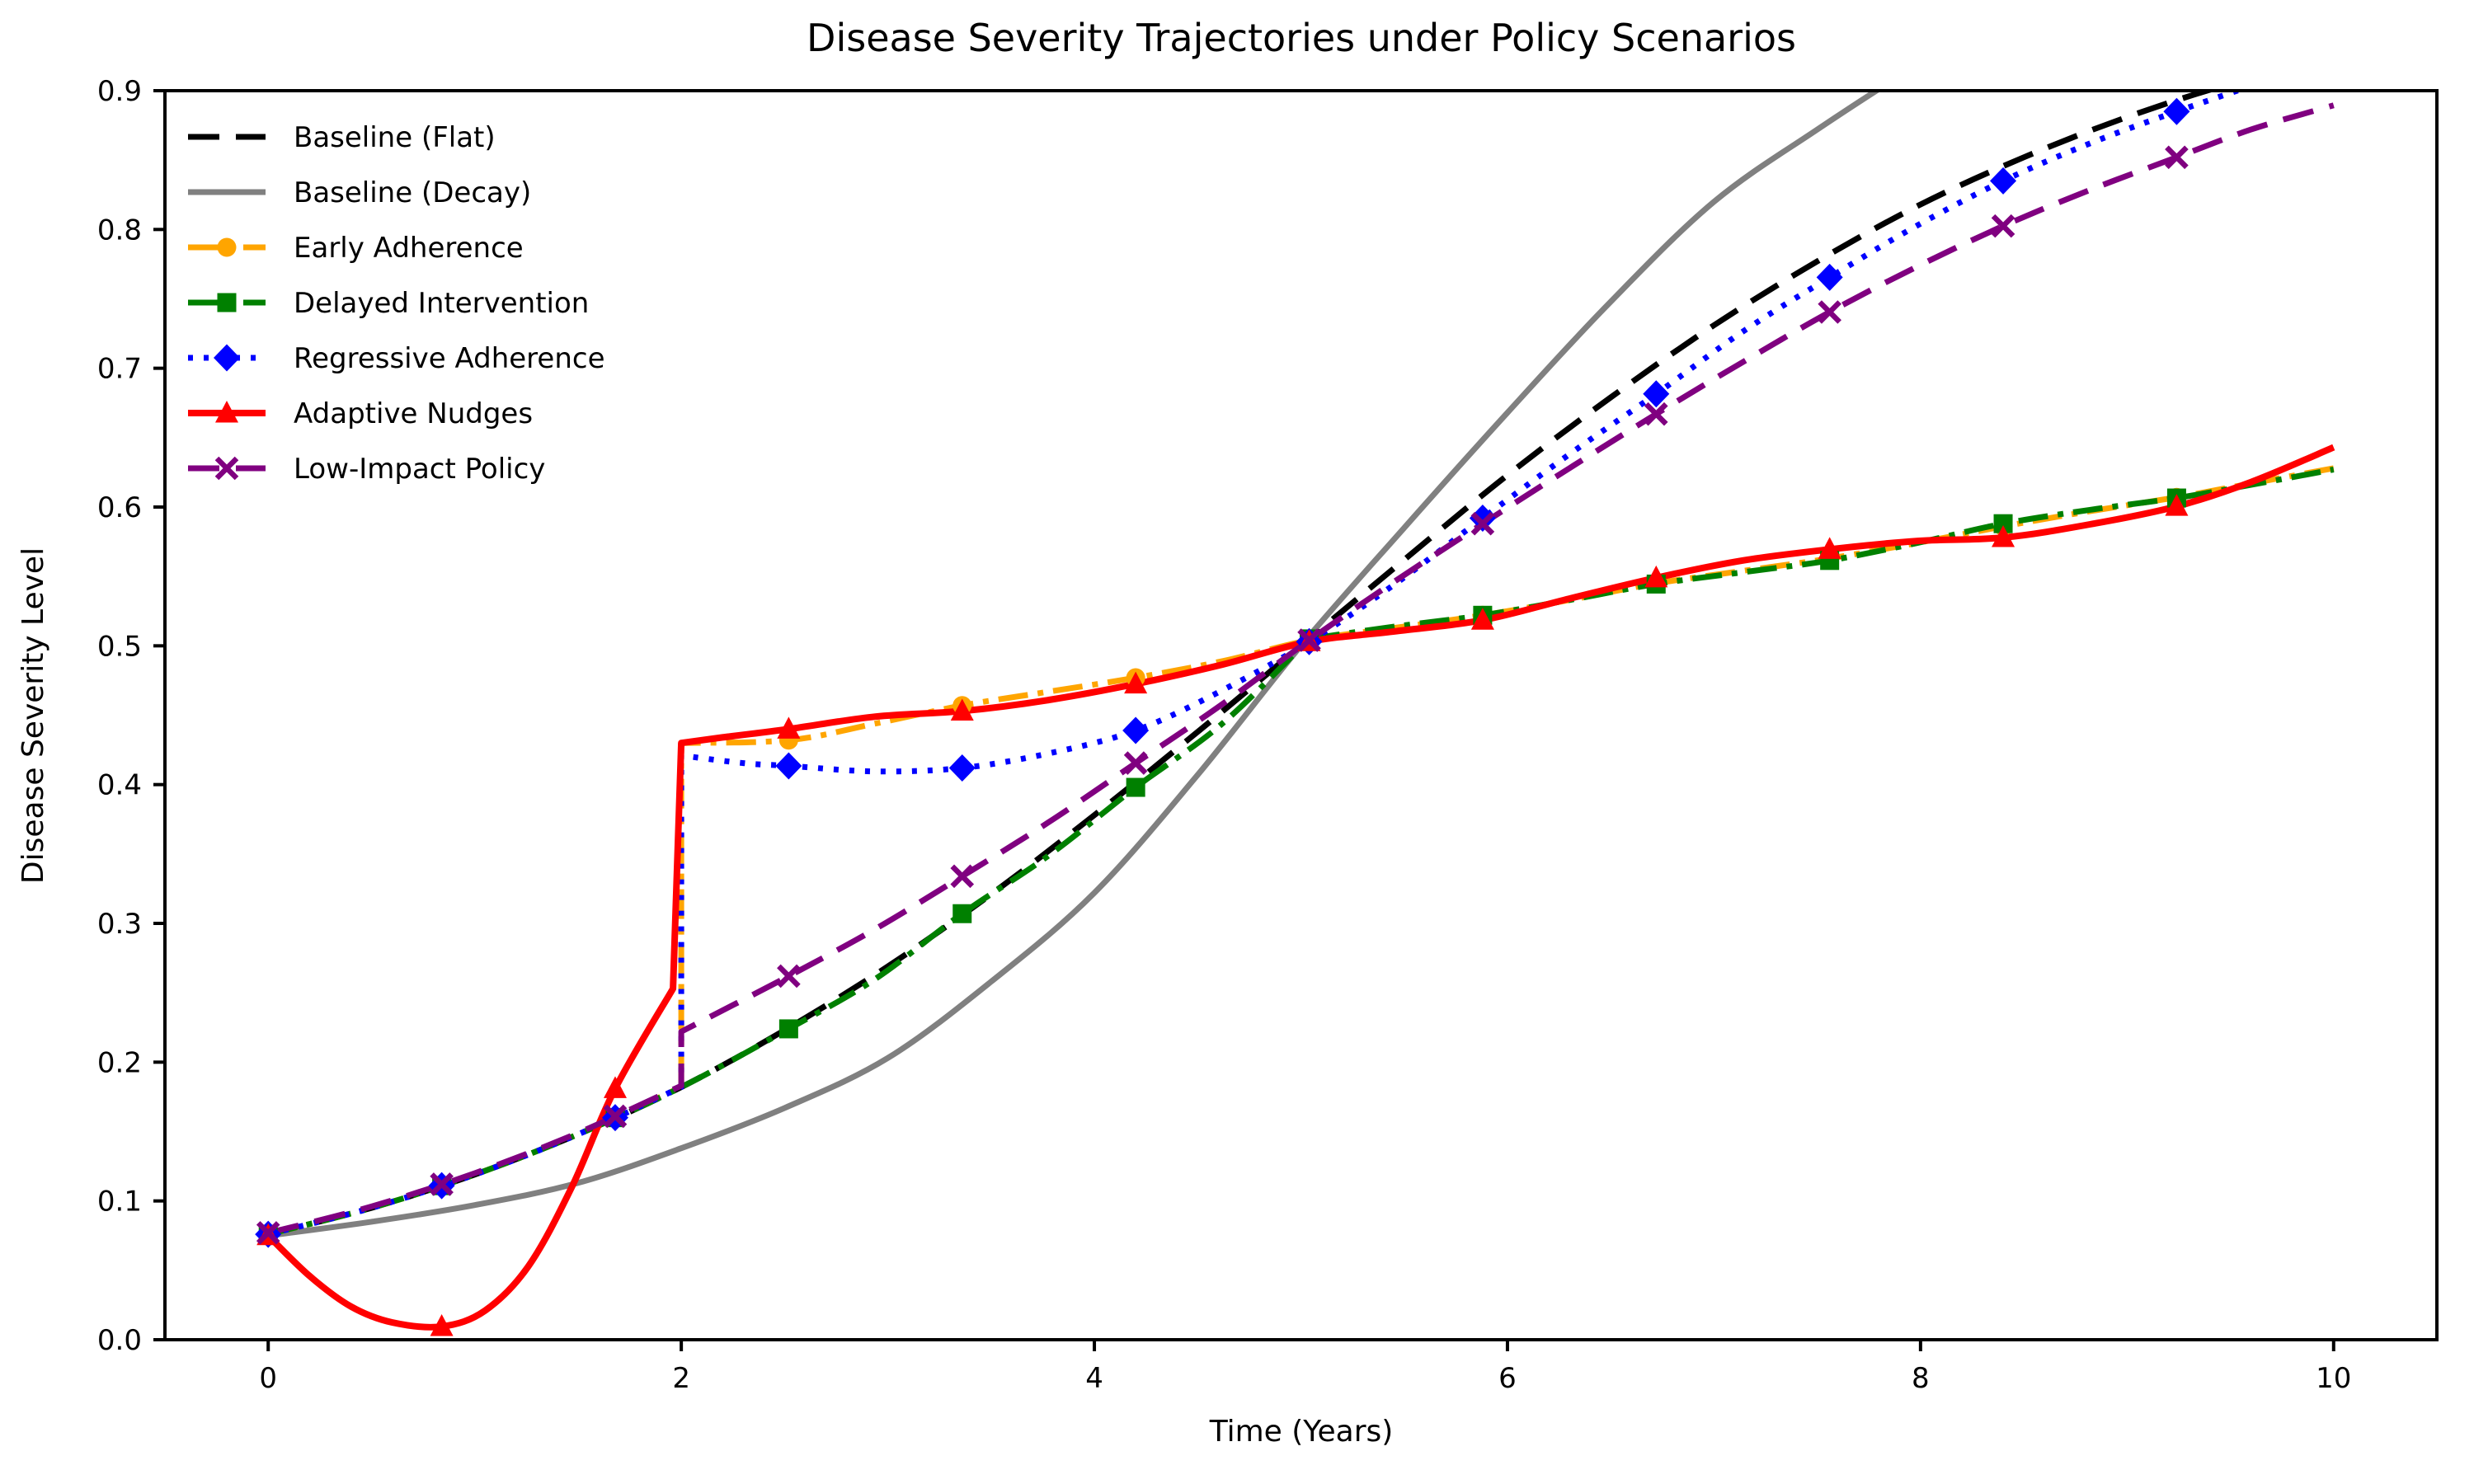 Image resolution: width=2474 pixels, height=1484 pixels. Describe the element at coordinates (227, 247) in the screenshot. I see `legend-marker-early-adherence` at that location.